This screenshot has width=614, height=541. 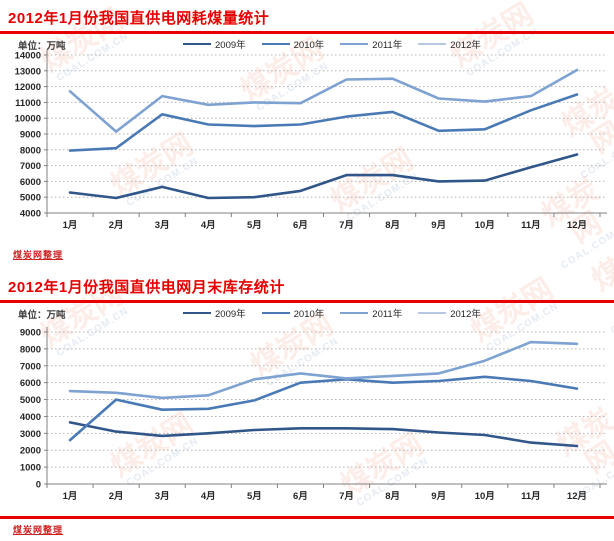 What do you see at coordinates (38, 530) in the screenshot?
I see `chart2-credit: 煤炭网整理` at bounding box center [38, 530].